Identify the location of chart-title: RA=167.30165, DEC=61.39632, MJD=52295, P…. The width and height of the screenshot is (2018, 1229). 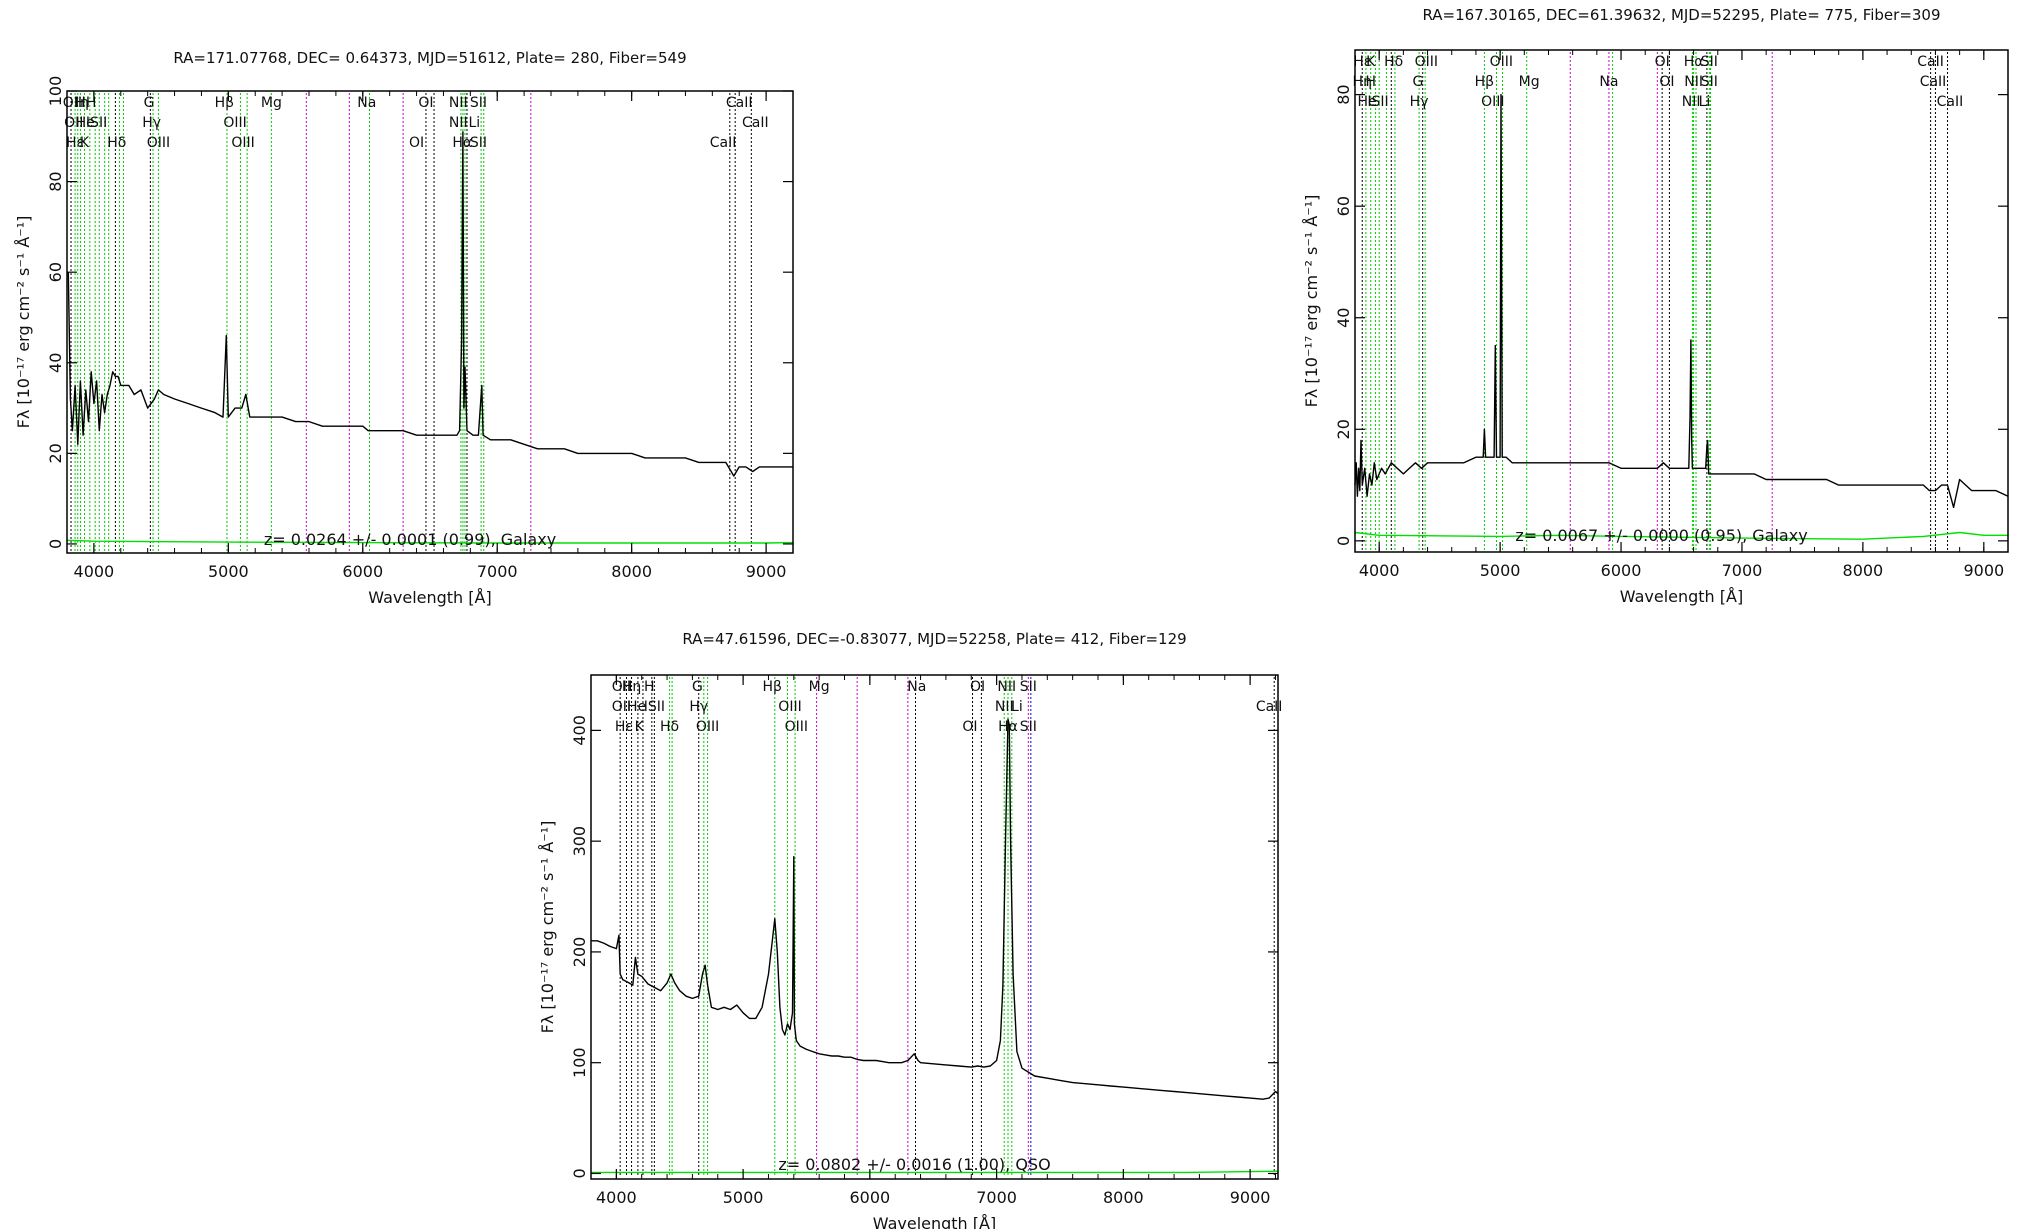
(1681, 15).